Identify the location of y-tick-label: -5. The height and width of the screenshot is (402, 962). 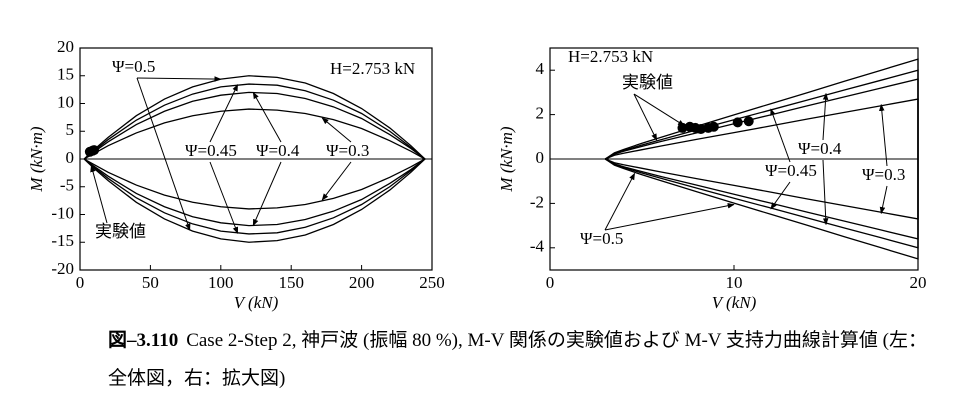
(67, 185).